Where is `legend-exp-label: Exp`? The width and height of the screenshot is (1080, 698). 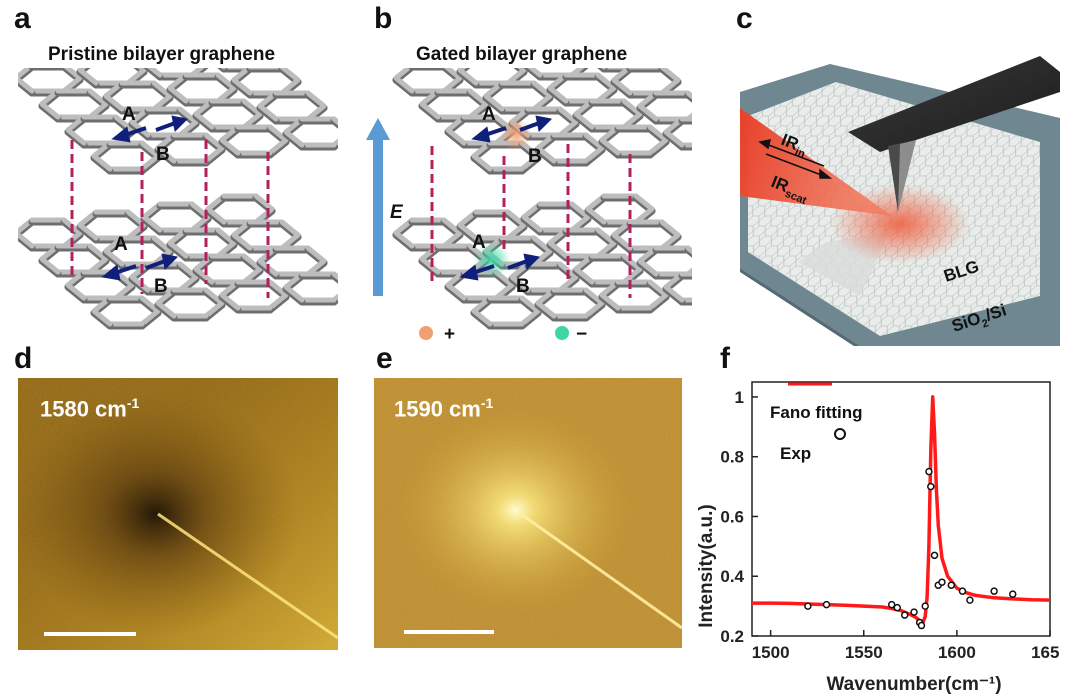
legend-exp-label: Exp is located at coordinates (795, 453).